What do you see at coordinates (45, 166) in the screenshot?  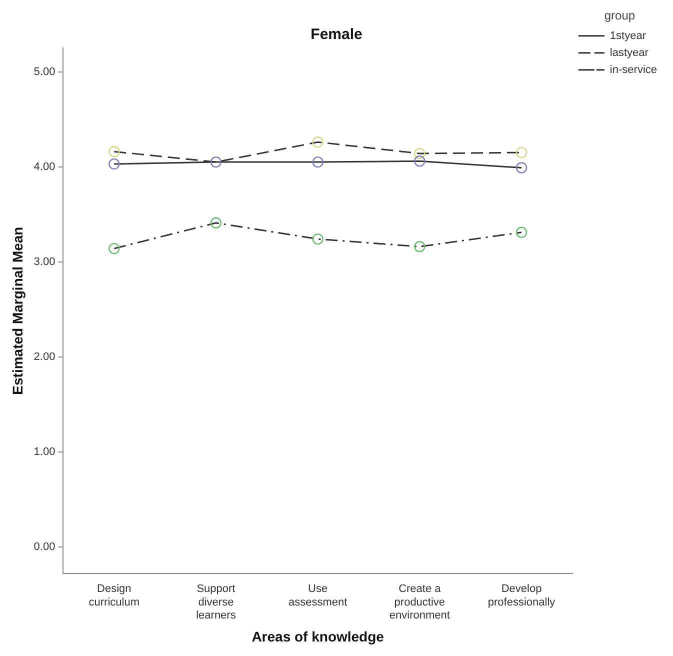 I see `y-tick-label: 4.00` at bounding box center [45, 166].